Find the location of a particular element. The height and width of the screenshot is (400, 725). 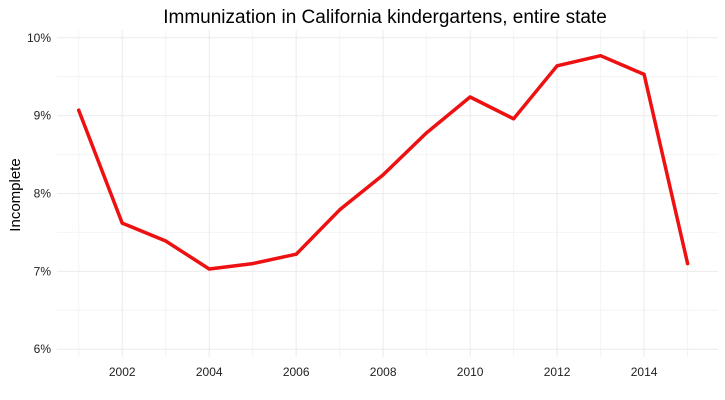

y-tick-label: 7% is located at coordinates (43, 271).